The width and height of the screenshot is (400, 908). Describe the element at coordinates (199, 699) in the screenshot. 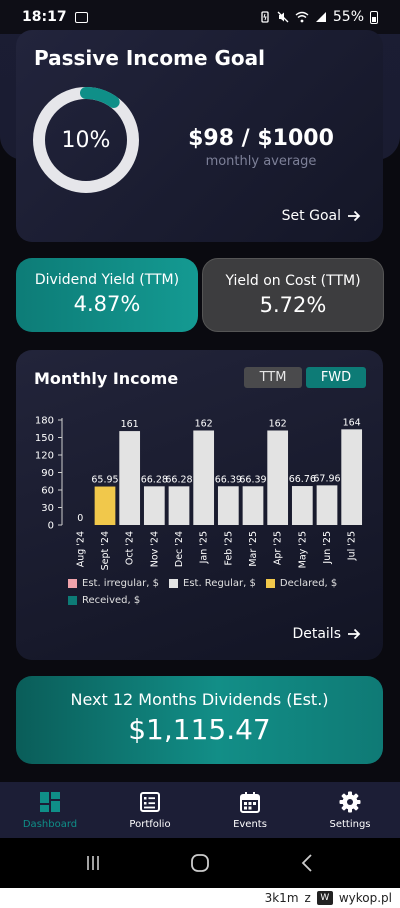

I see `next-12-months-label: Next 12 Months Dividends (Est.)` at that location.